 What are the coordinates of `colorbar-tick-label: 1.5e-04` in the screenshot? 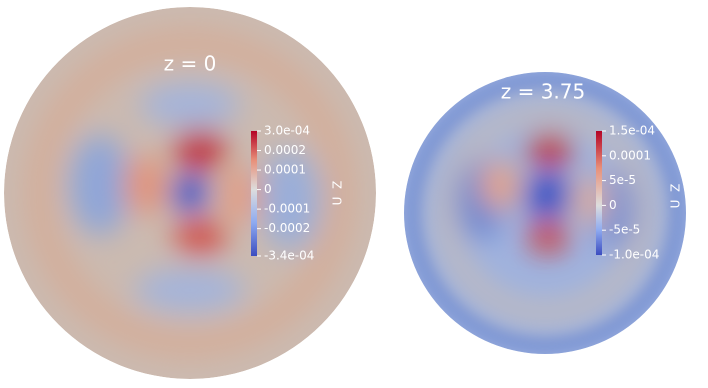 It's located at (632, 131).